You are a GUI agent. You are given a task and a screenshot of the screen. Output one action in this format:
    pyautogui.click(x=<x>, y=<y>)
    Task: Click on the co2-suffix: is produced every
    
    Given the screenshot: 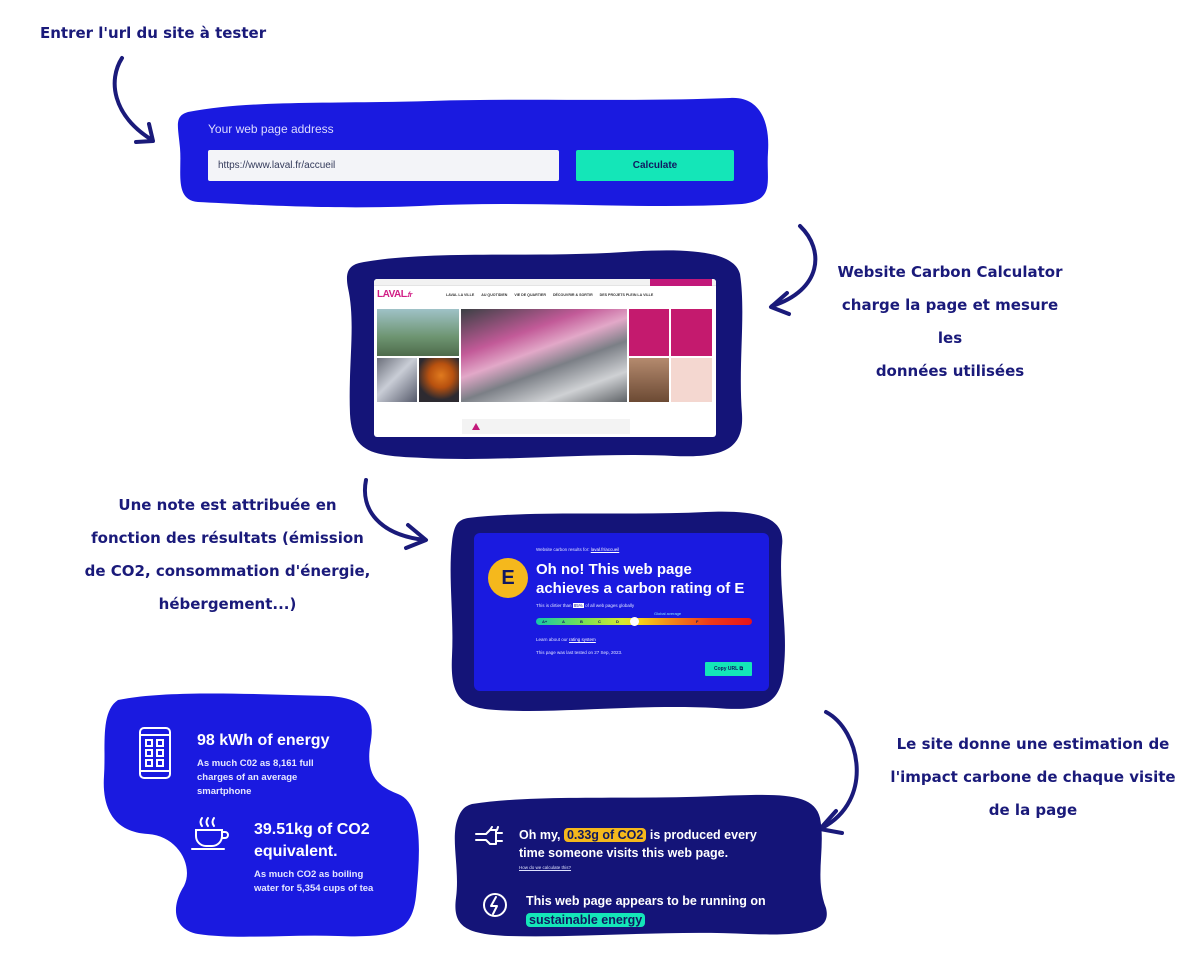 What is the action you would take?
    pyautogui.click(x=703, y=835)
    